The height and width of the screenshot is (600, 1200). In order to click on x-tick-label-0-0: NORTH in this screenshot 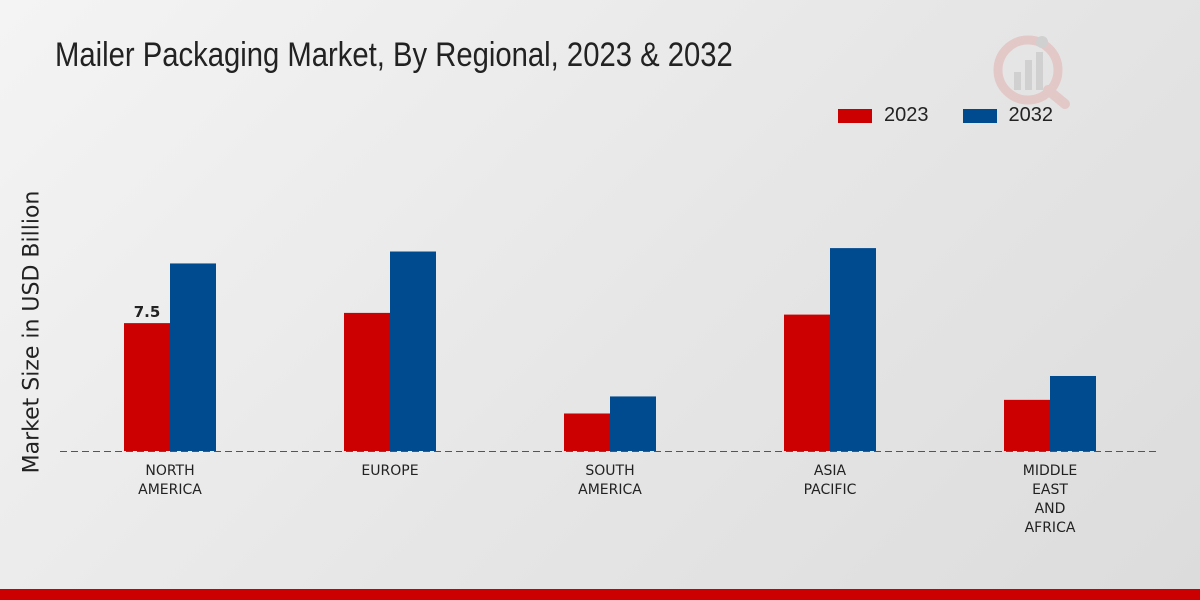, I will do `click(169, 471)`.